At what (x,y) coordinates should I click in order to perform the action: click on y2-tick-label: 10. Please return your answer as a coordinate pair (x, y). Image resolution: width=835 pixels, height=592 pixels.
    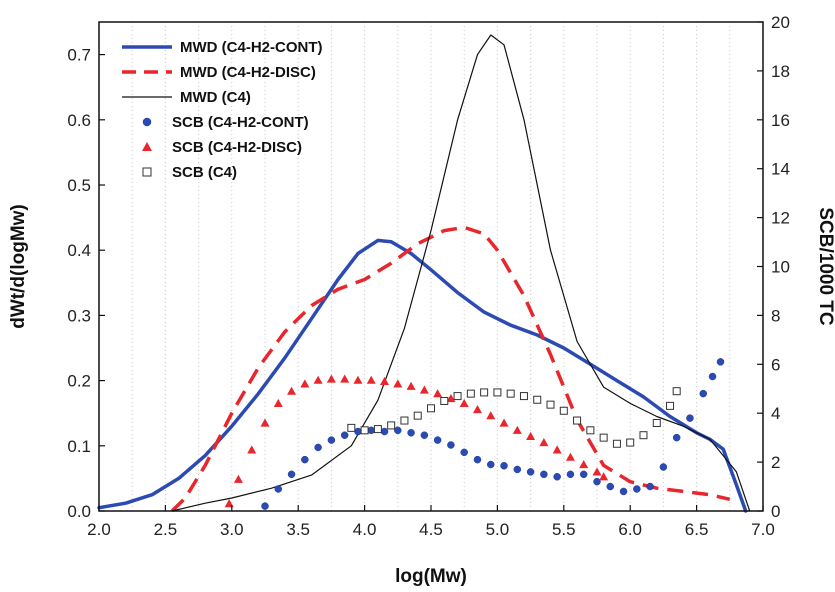
    Looking at the image, I should click on (780, 267).